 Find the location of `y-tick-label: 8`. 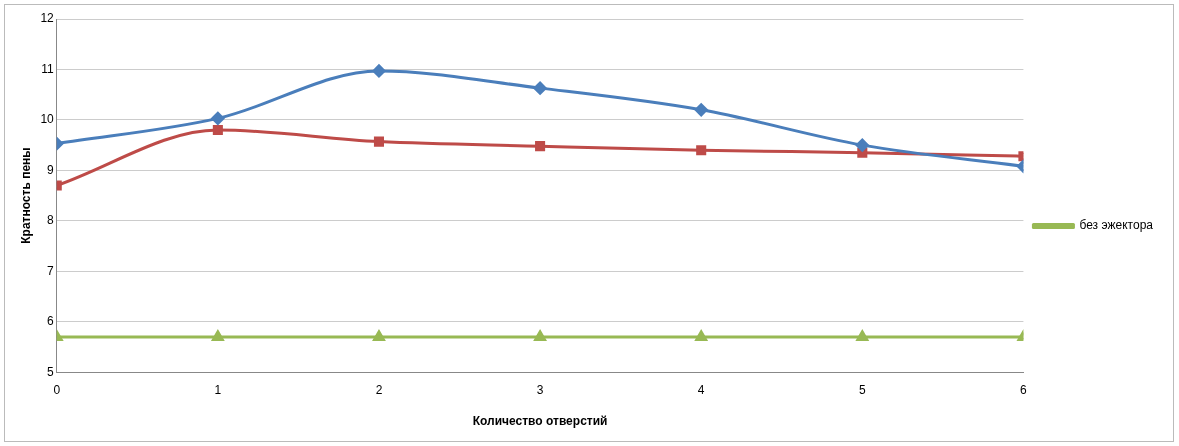

y-tick-label: 8 is located at coordinates (51, 220).